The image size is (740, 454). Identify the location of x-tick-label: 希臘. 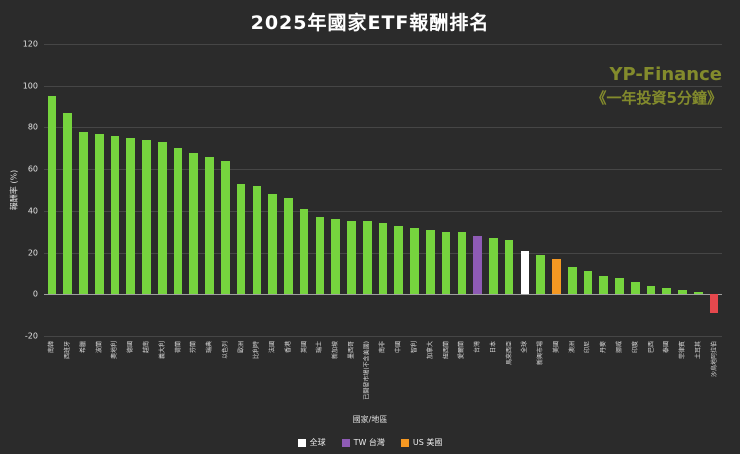
(83, 347).